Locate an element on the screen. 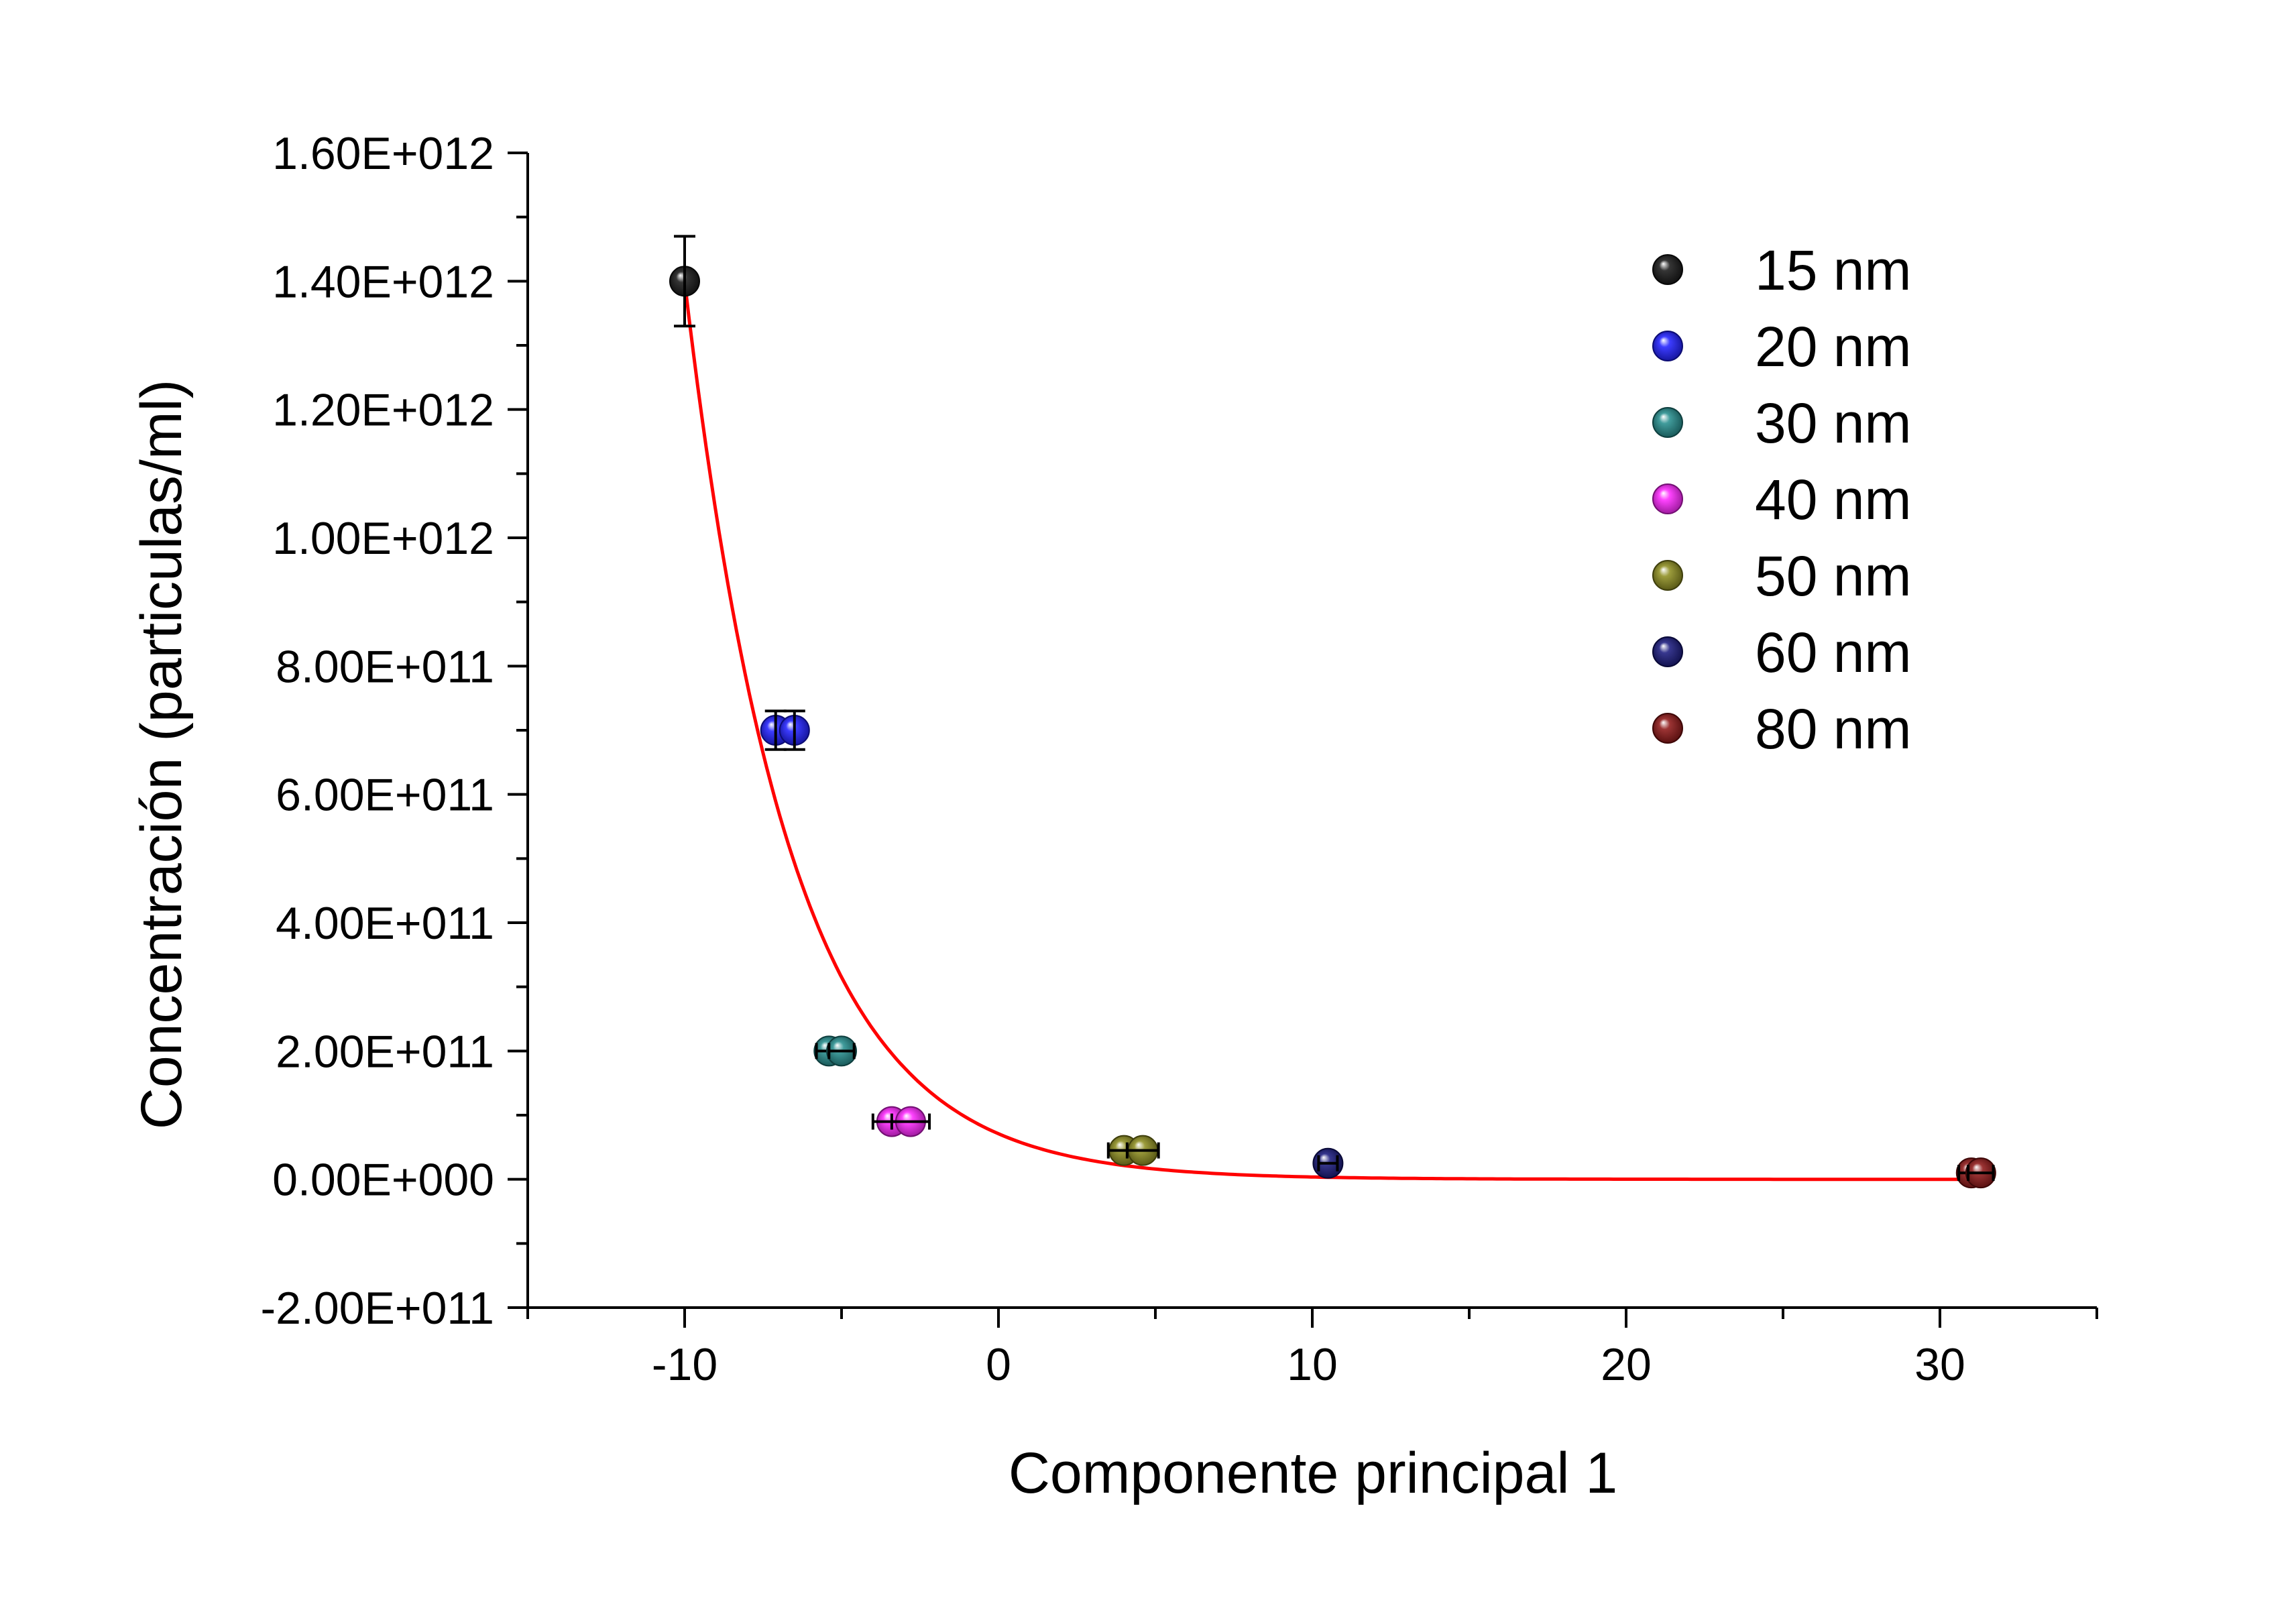 The height and width of the screenshot is (1604, 2296). x-tick-label: 0 is located at coordinates (998, 1364).